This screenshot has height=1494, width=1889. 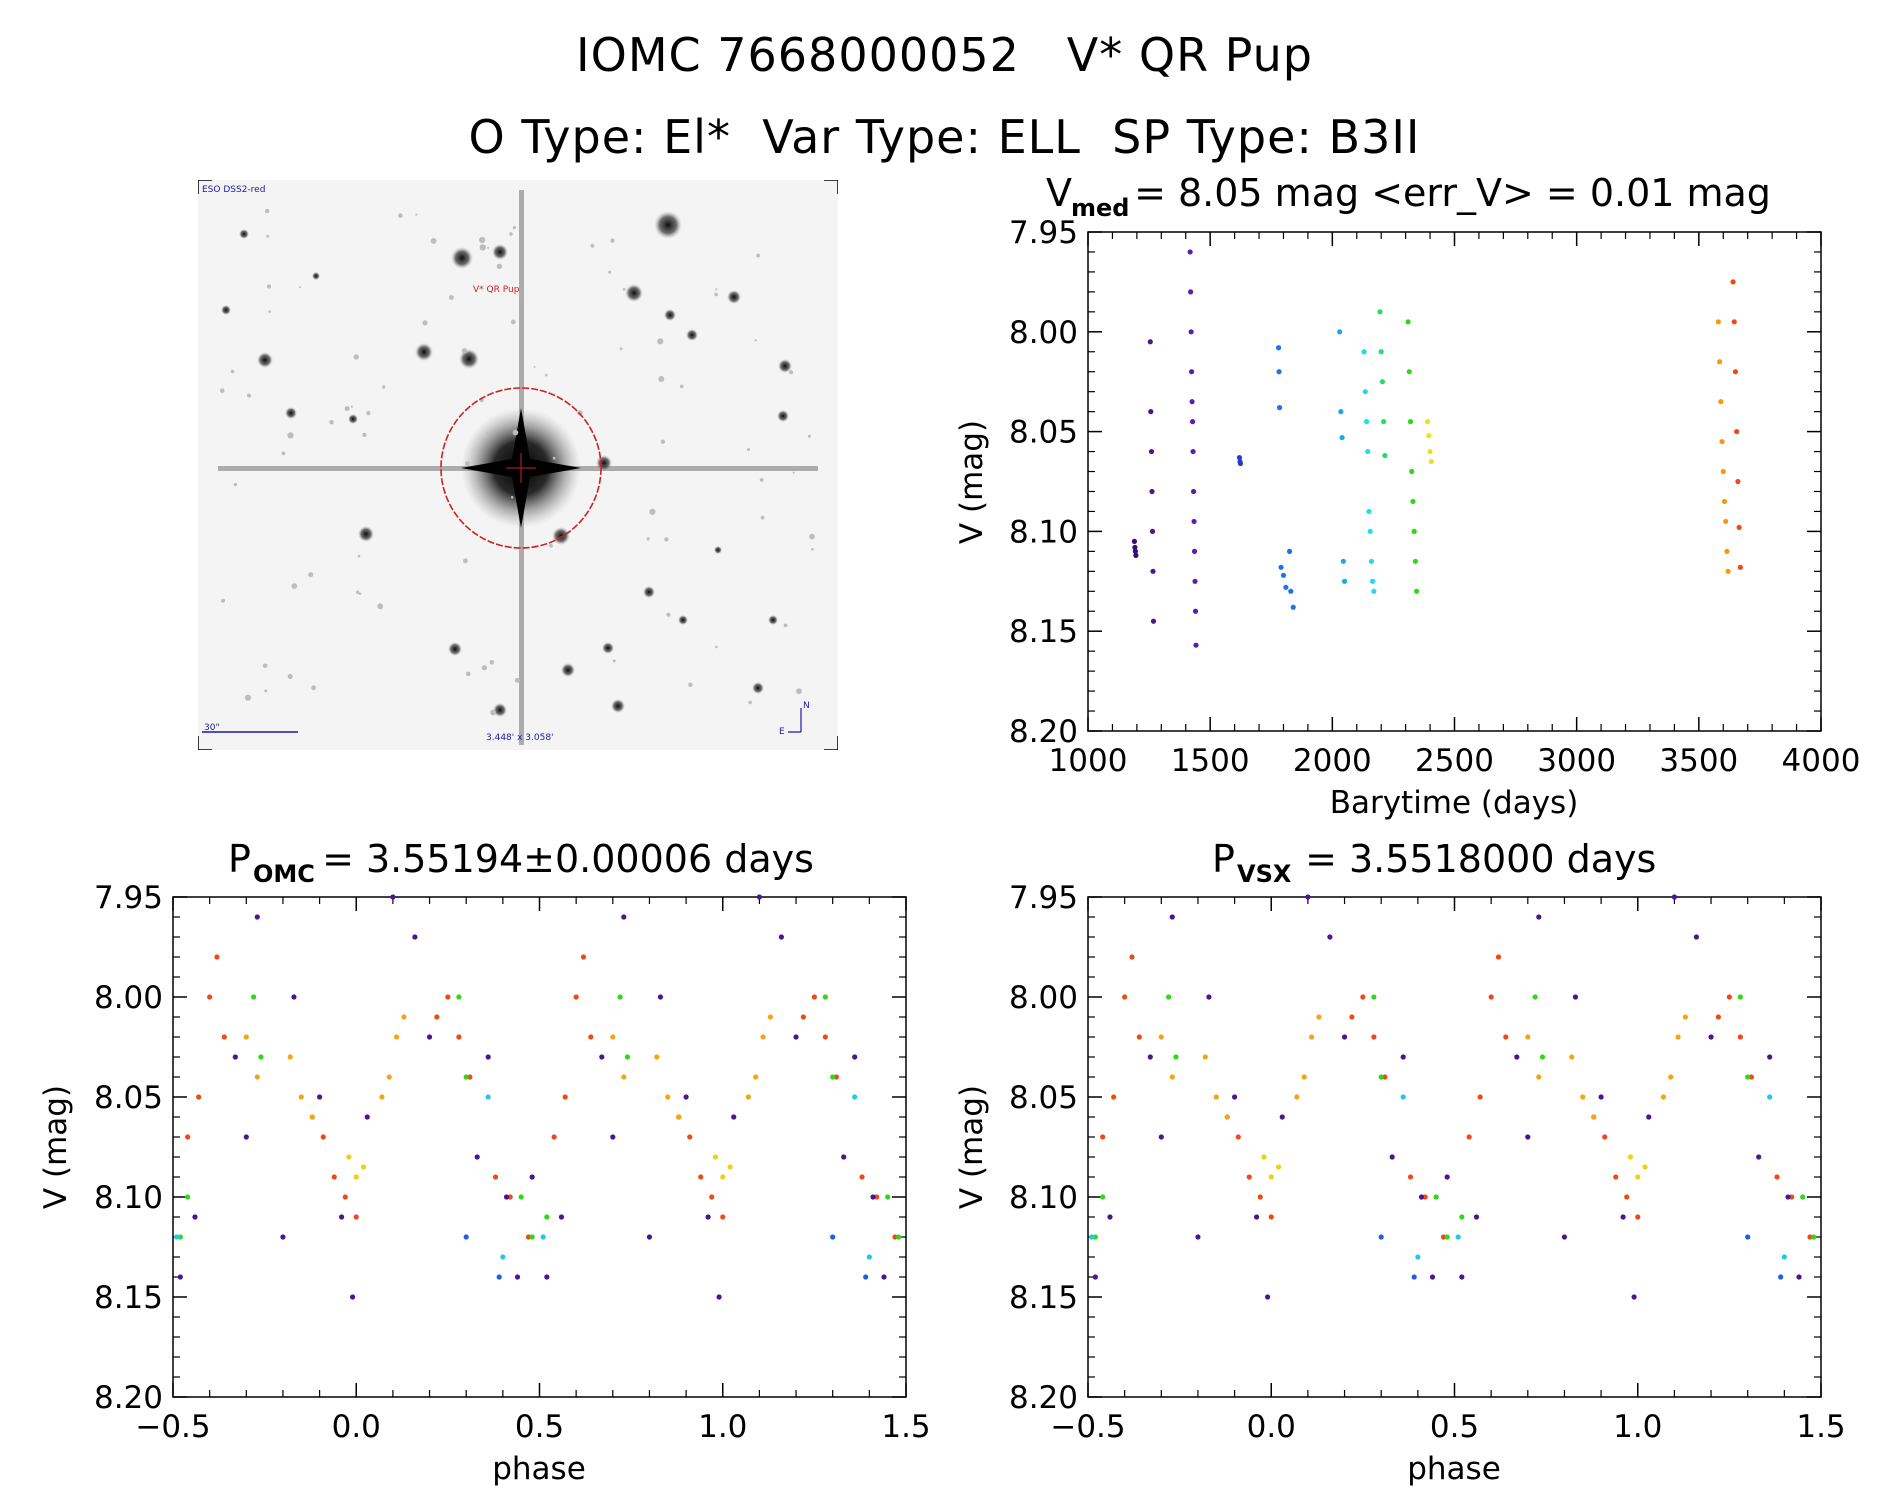 What do you see at coordinates (128, 1098) in the screenshot?
I see `phase-omc-ytick-label: 8.05` at bounding box center [128, 1098].